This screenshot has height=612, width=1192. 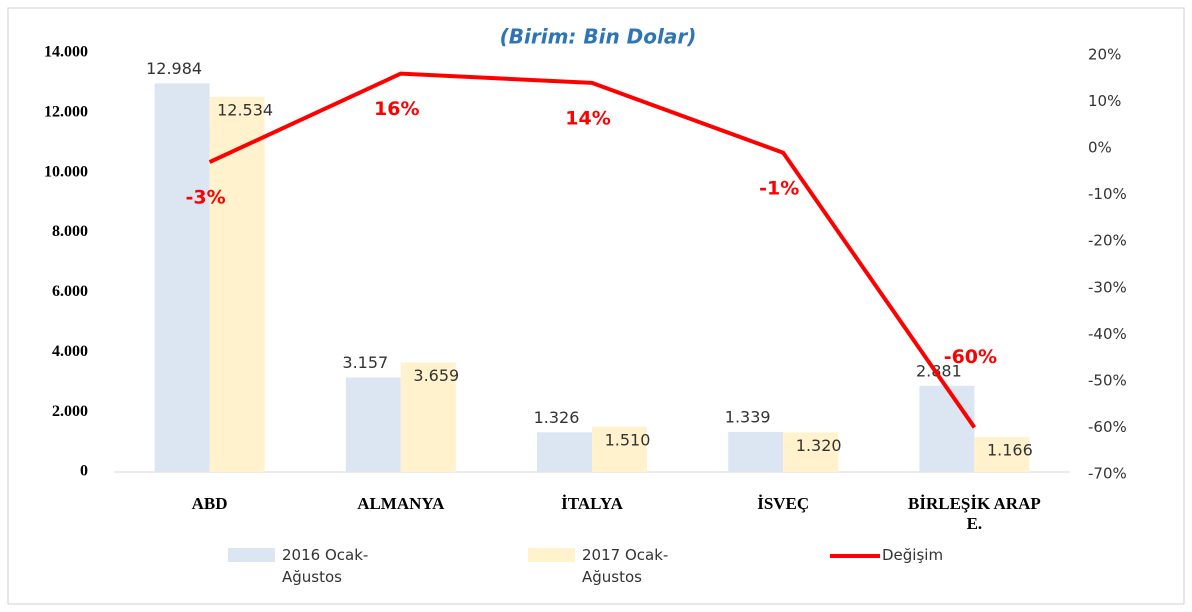 I want to click on bar-value-label: 3.659, so click(x=436, y=375).